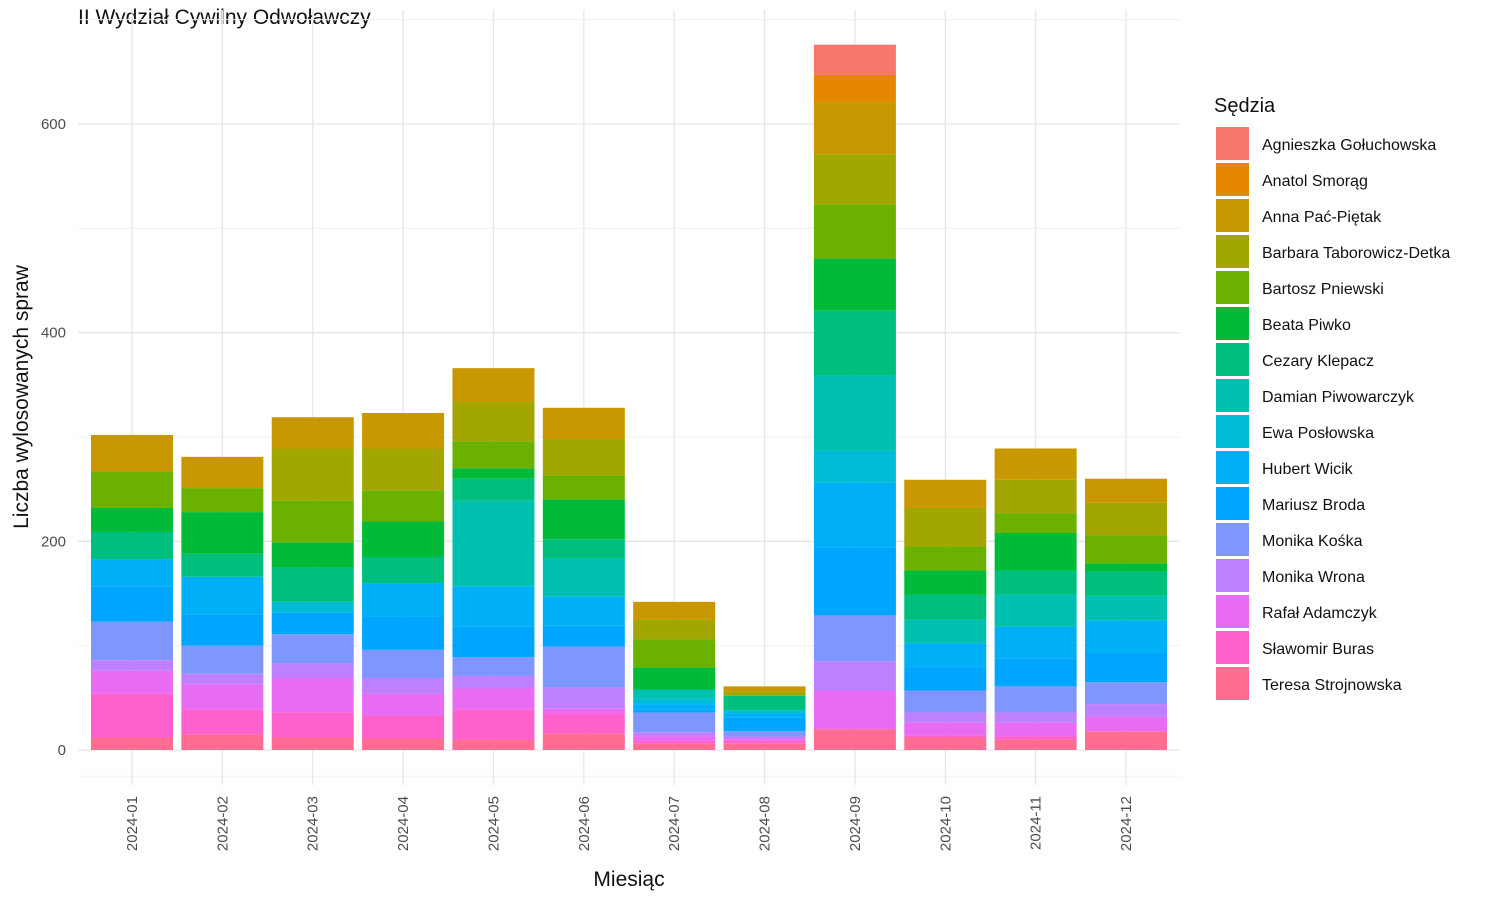 Image resolution: width=1500 pixels, height=900 pixels. I want to click on legend-label: Cezary Klepacz, so click(1318, 361).